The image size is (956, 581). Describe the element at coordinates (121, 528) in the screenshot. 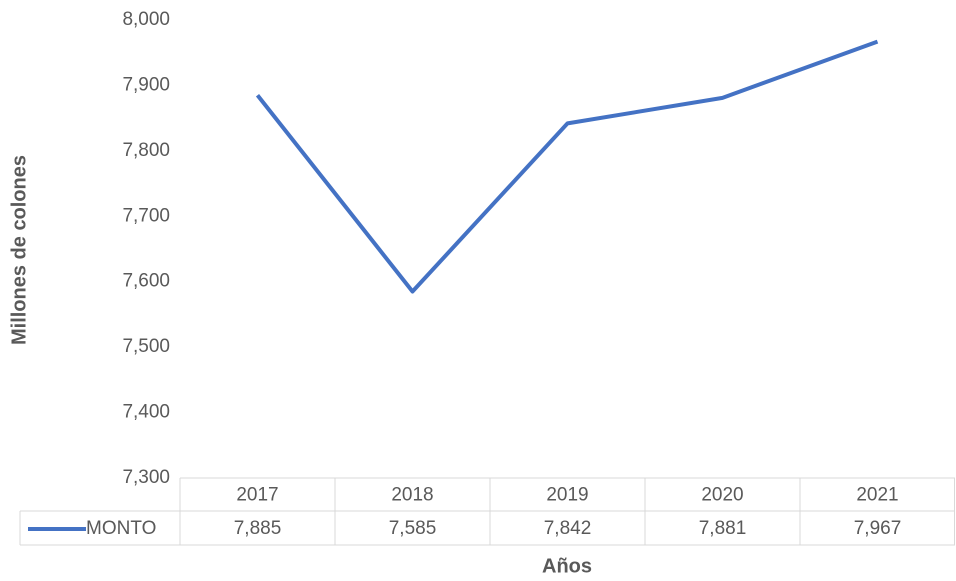

I see `legend-label: MONTO` at that location.